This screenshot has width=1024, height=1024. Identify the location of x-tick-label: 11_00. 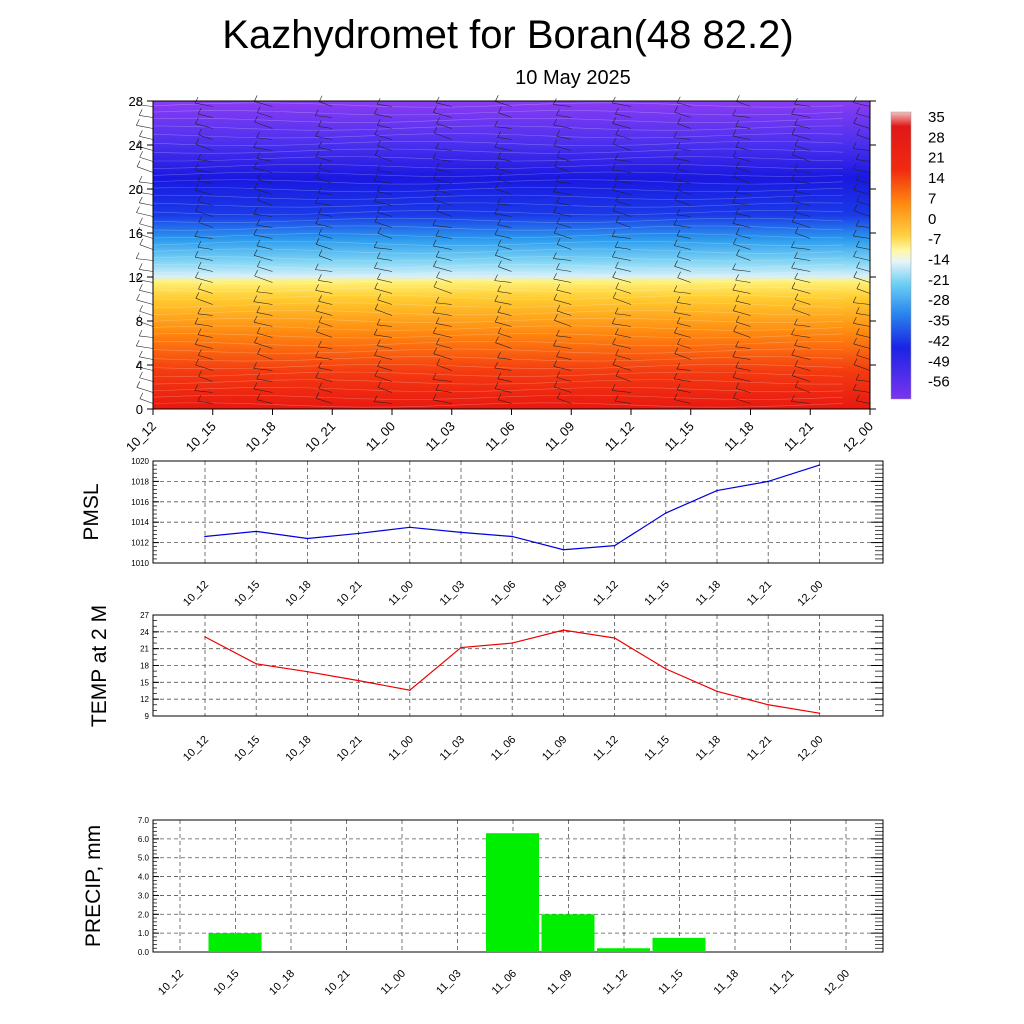
(394, 983).